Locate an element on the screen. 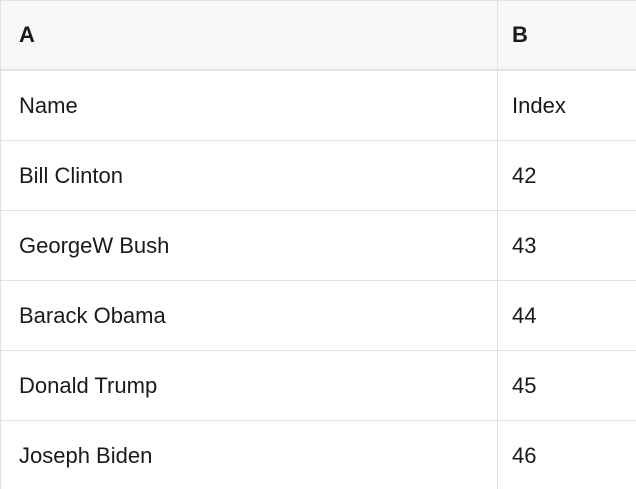  table-cell: Name is located at coordinates (249, 105).